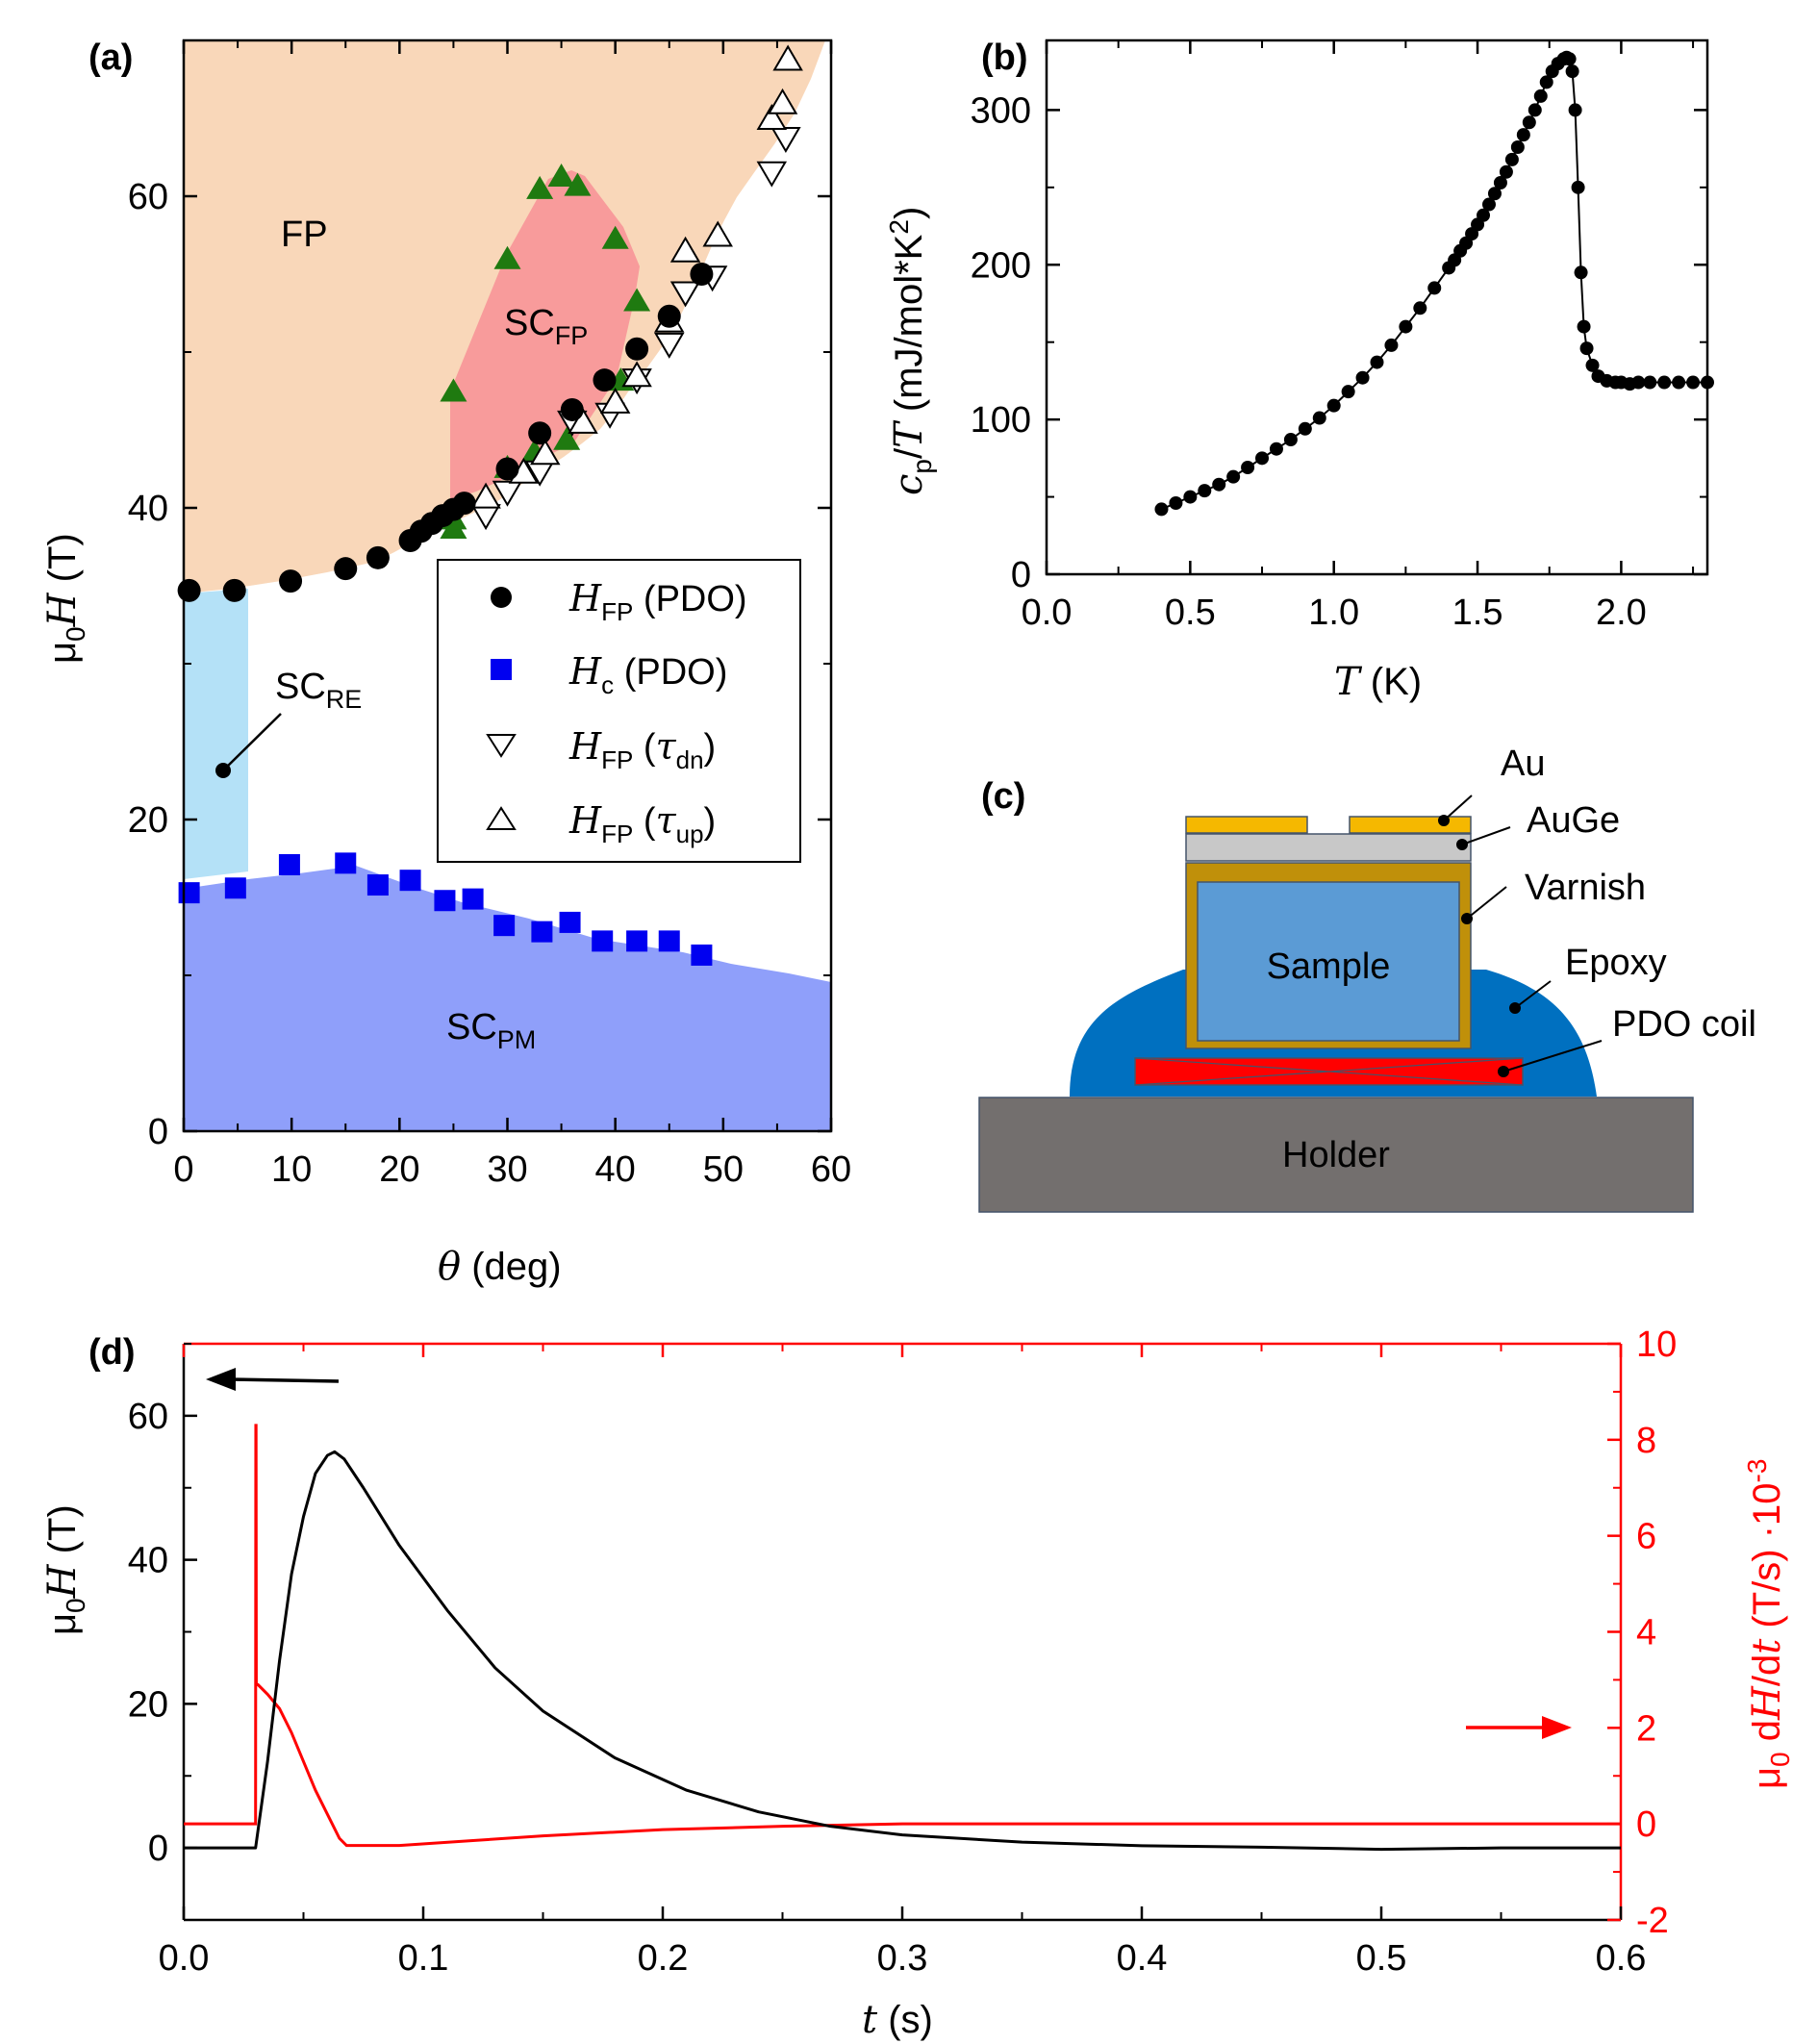  I want to click on panel-b-data, so click(1434, 283).